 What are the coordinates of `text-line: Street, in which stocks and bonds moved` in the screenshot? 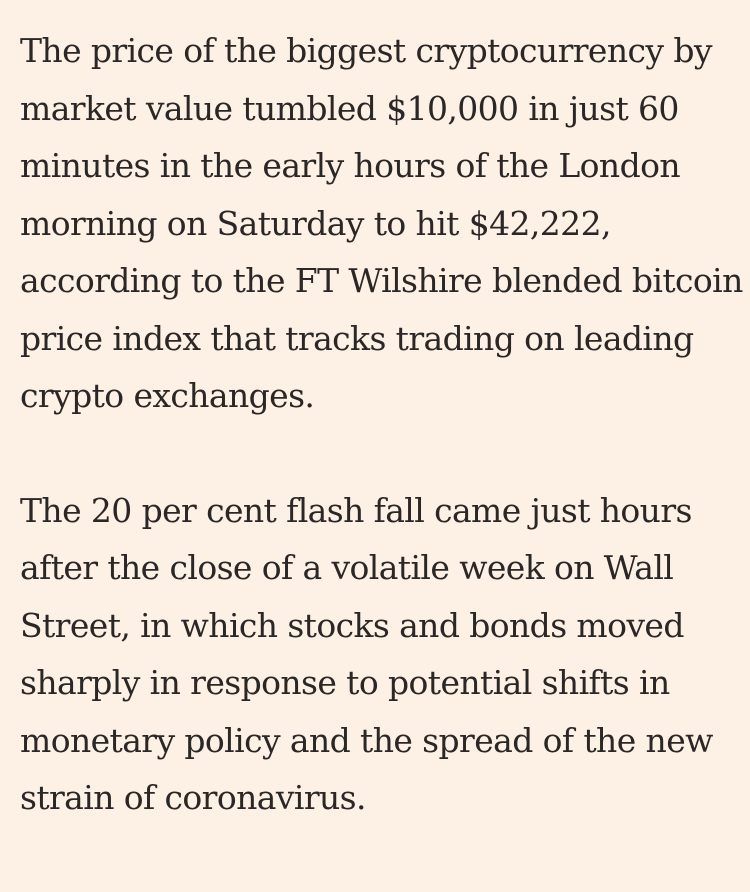 It's located at (352, 625).